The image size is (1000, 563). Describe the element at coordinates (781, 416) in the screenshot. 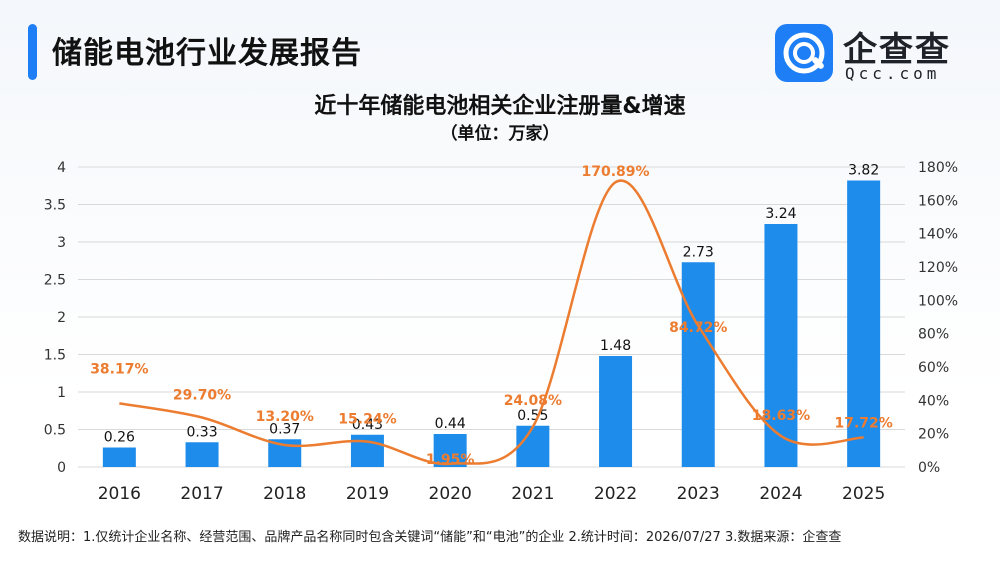

I see `line-value-label: 18.63%` at that location.